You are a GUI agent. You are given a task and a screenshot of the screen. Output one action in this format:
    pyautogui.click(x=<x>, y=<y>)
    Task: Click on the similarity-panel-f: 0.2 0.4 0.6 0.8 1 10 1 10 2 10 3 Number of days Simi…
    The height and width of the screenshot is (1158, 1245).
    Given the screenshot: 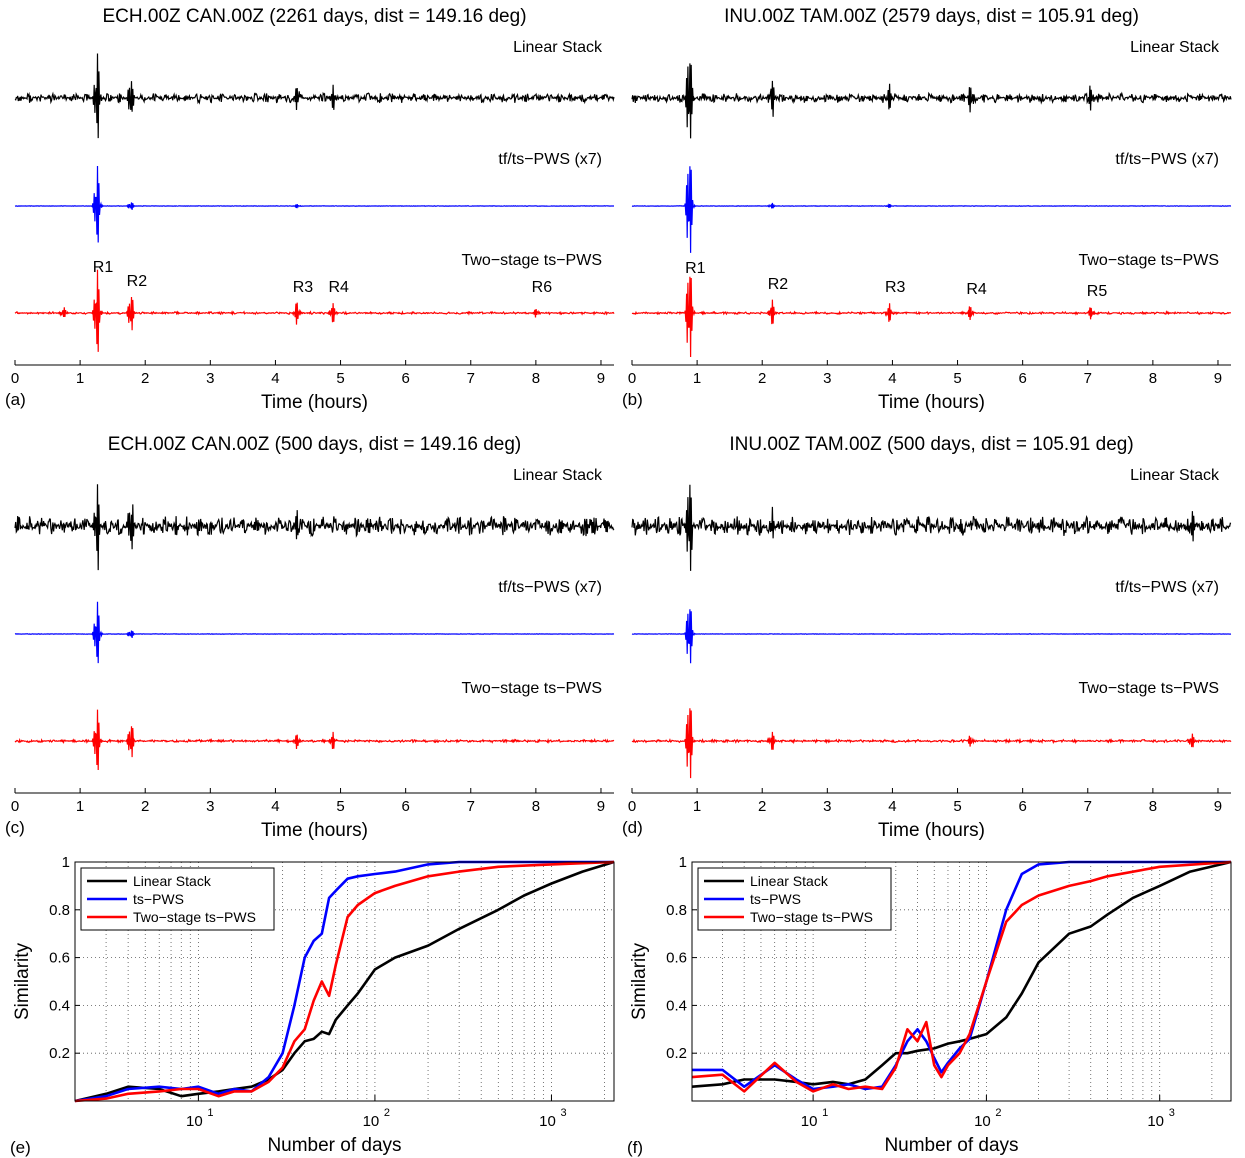 What is the action you would take?
    pyautogui.click(x=929, y=1005)
    